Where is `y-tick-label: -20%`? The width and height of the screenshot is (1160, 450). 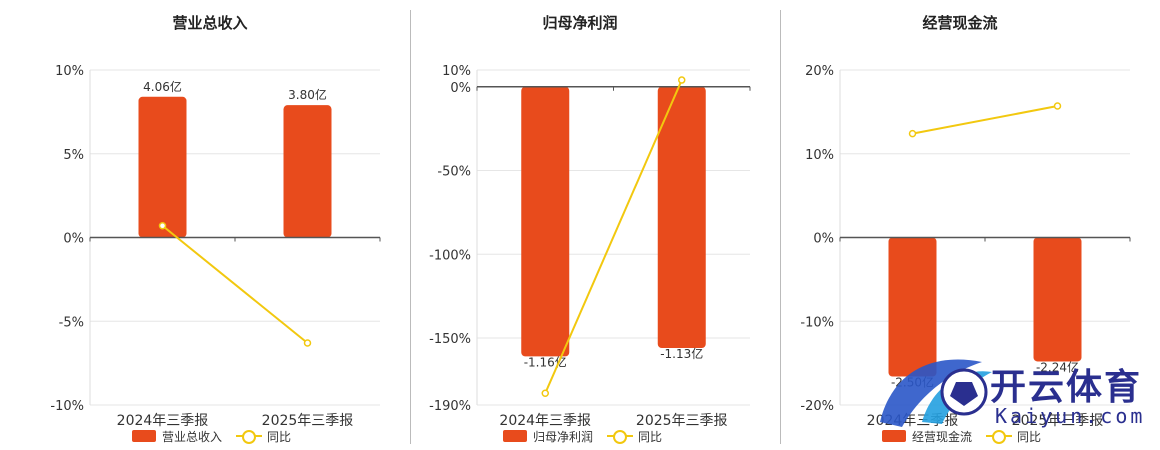
y-tick-label: -20% is located at coordinates (817, 406).